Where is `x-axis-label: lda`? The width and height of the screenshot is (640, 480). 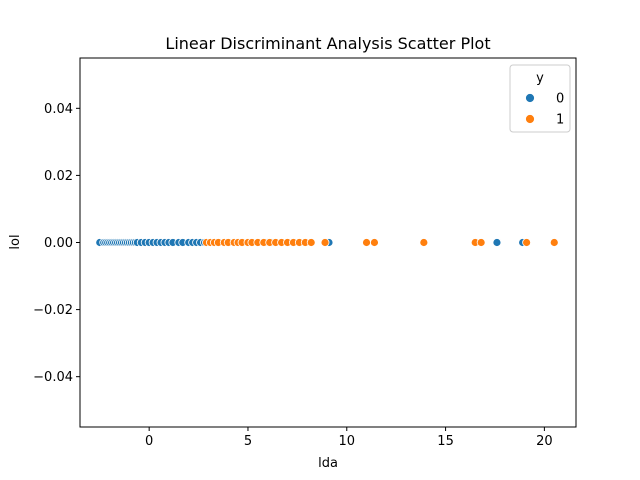
x-axis-label: lda is located at coordinates (328, 463).